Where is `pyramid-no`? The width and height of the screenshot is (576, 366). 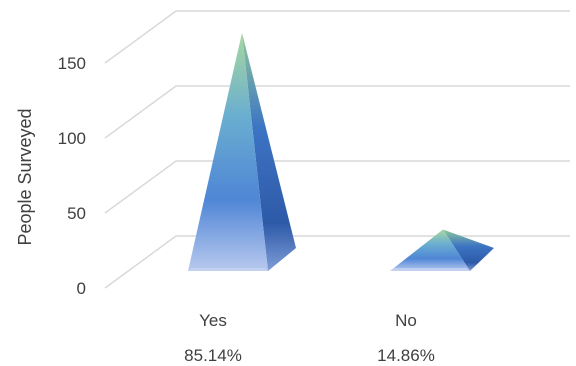
pyramid-no is located at coordinates (442, 250).